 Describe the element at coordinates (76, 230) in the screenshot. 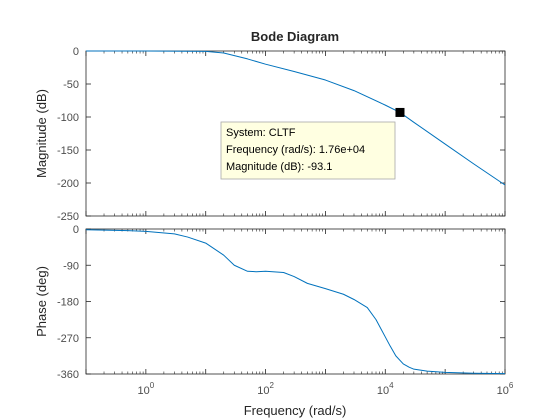

I see `phase-y-tick-label: 0` at that location.